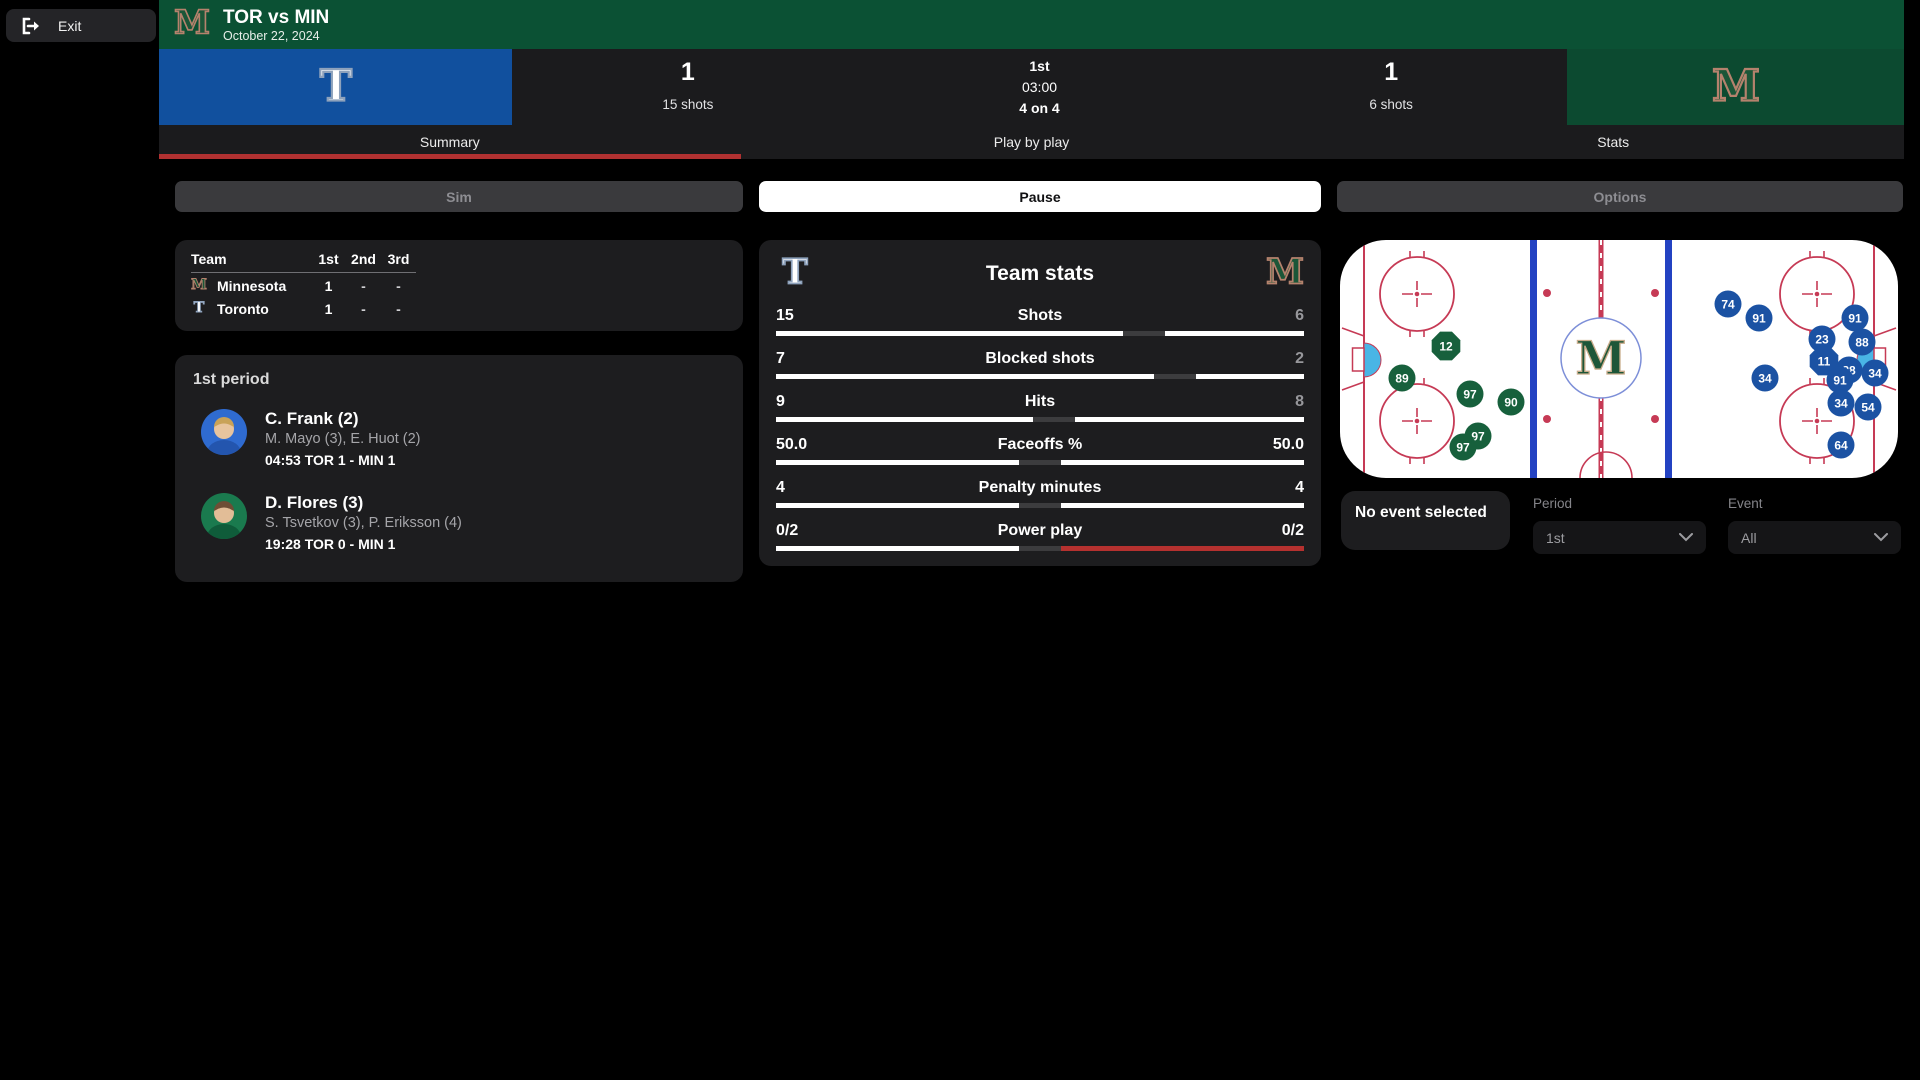 This screenshot has width=1920, height=1080. I want to click on min-logo-block: M, so click(1736, 87).